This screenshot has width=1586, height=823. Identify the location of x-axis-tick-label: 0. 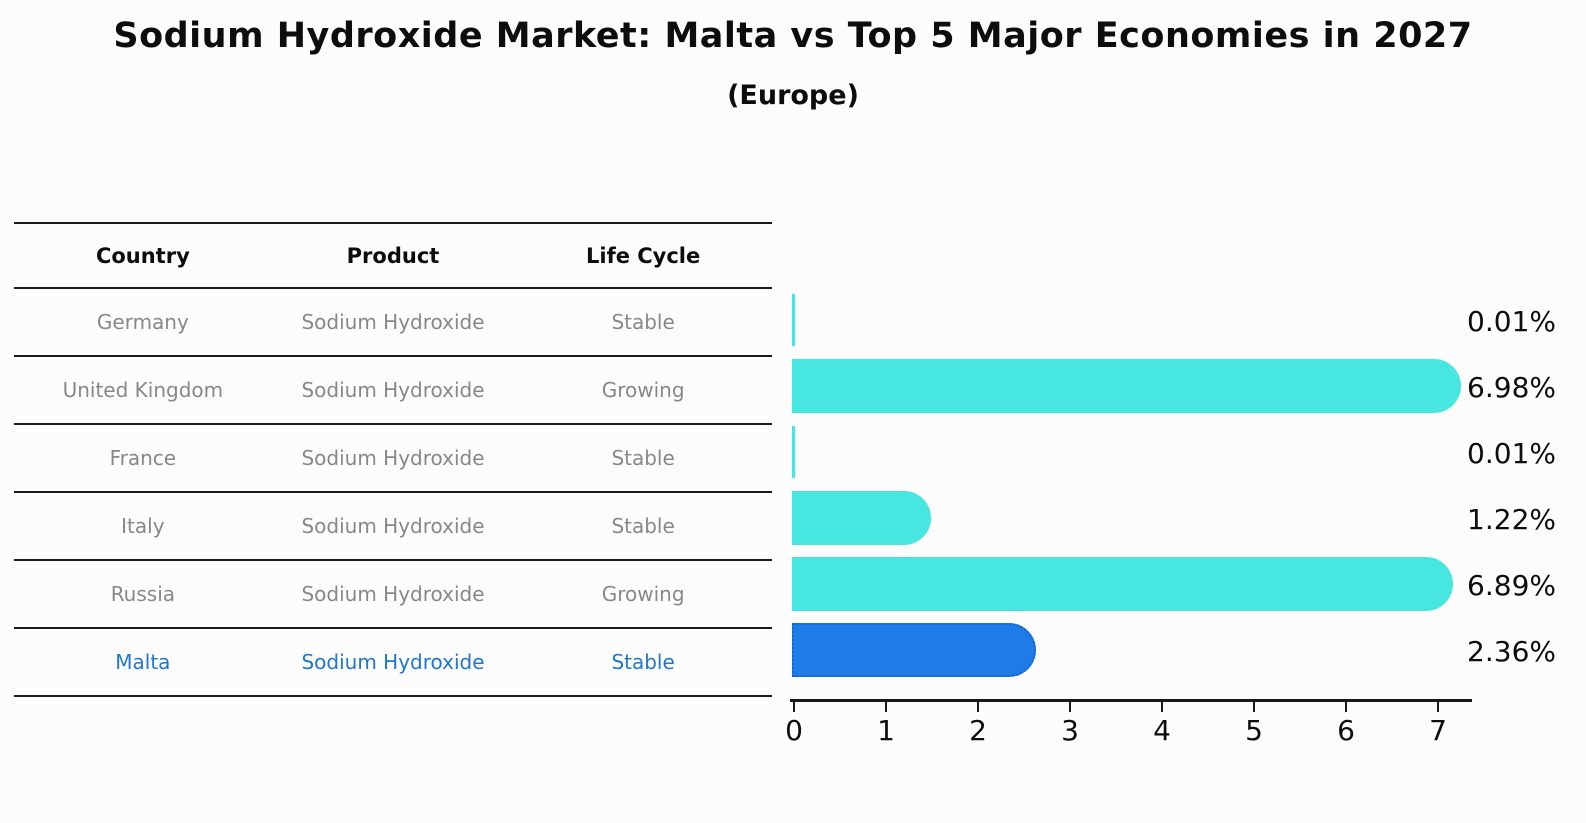
(794, 730).